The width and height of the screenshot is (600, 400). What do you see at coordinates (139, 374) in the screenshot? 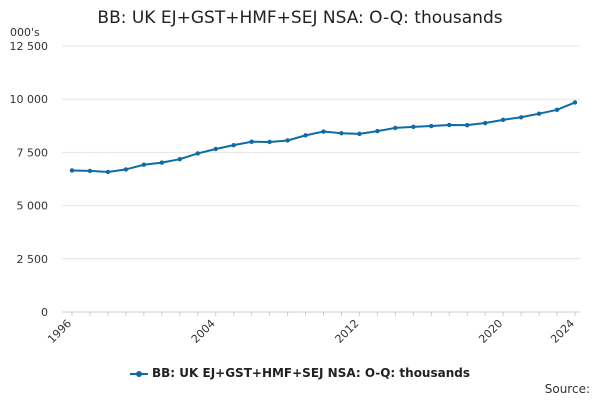
I see `legend-swatch` at bounding box center [139, 374].